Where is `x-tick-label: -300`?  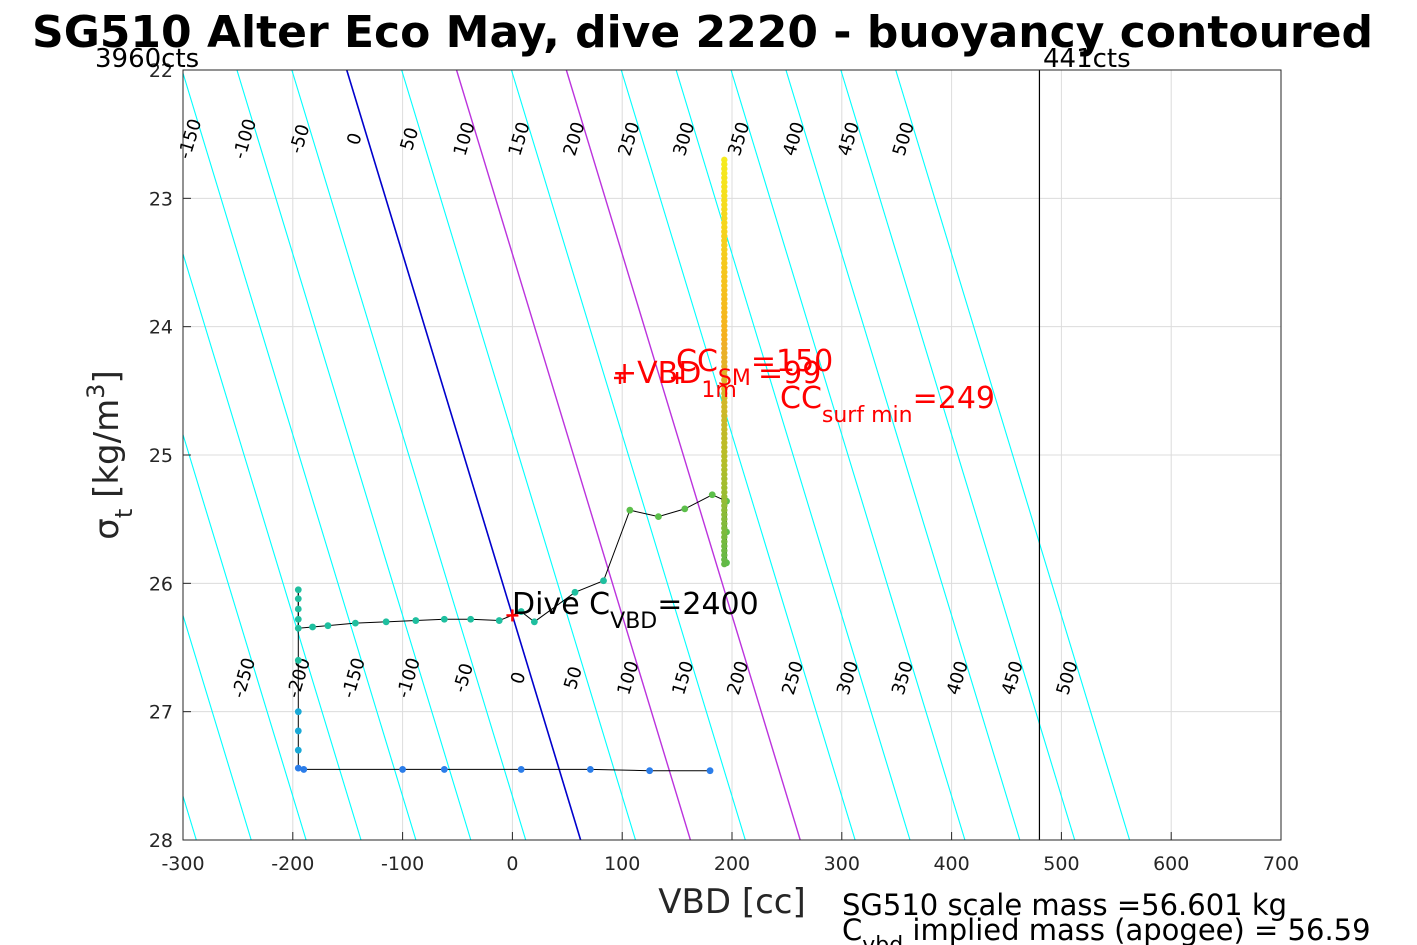 x-tick-label: -300 is located at coordinates (182, 864).